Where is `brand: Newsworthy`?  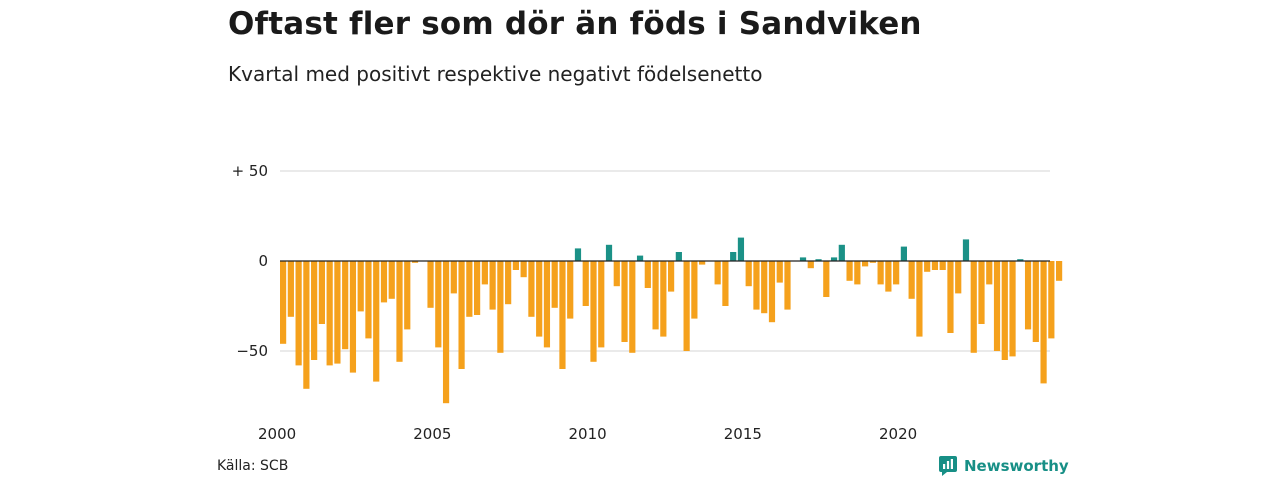 brand: Newsworthy is located at coordinates (1003, 466).